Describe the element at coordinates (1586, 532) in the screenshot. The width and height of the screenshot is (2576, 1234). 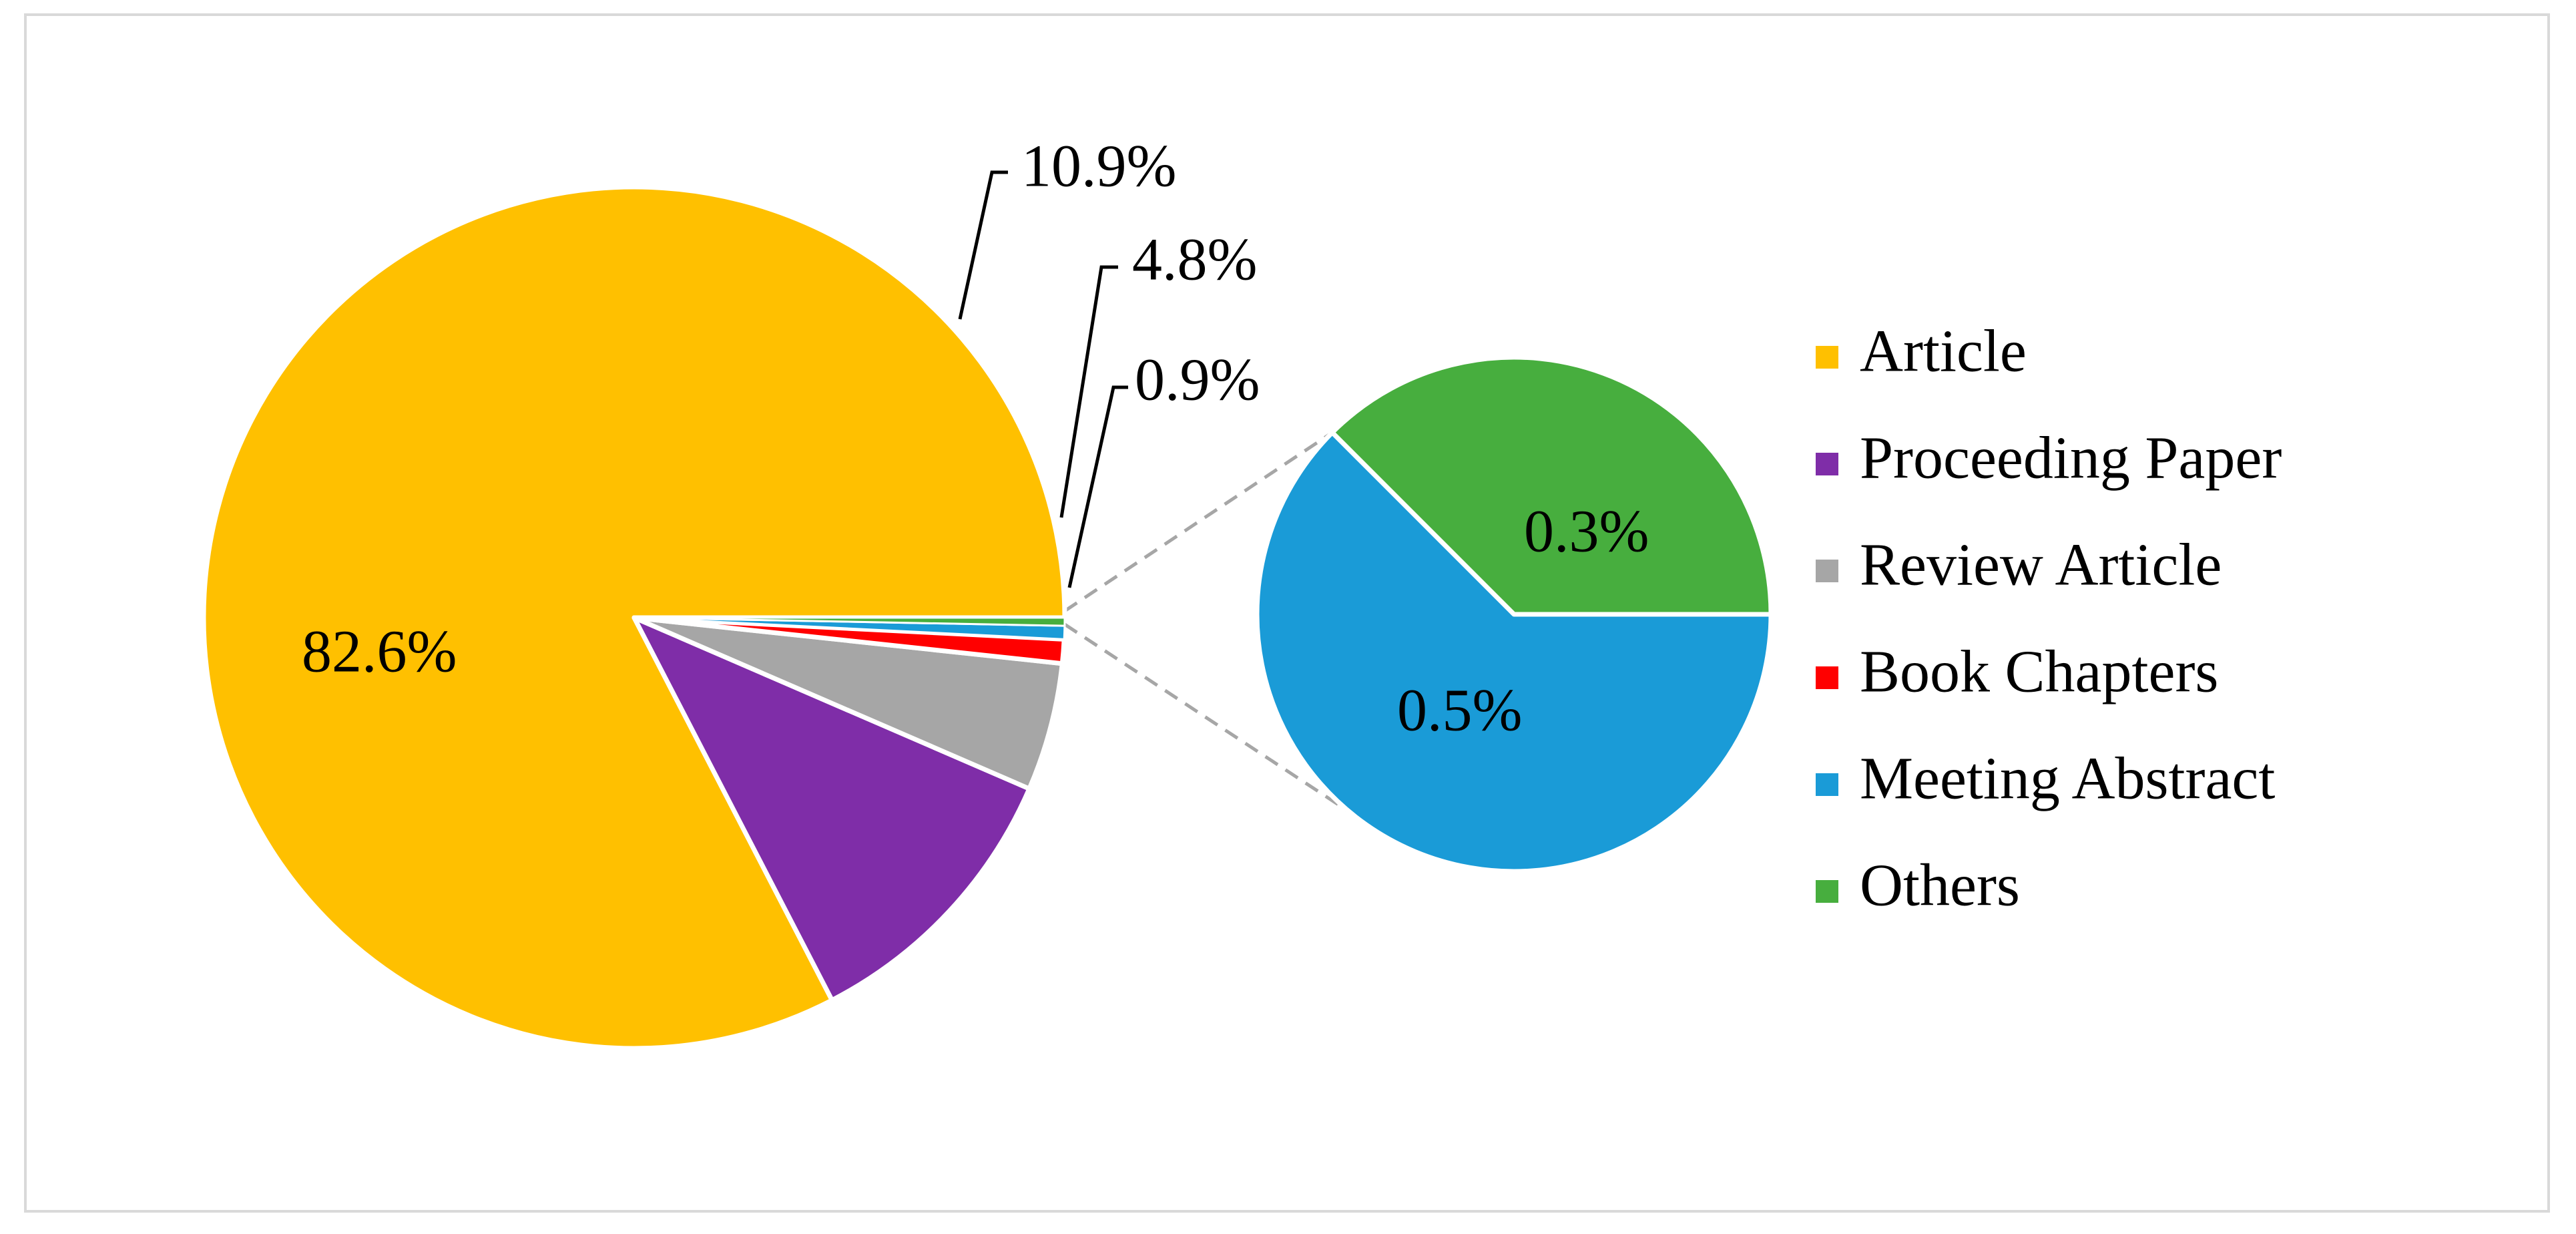
I see `data-label-others: 0.3%` at that location.